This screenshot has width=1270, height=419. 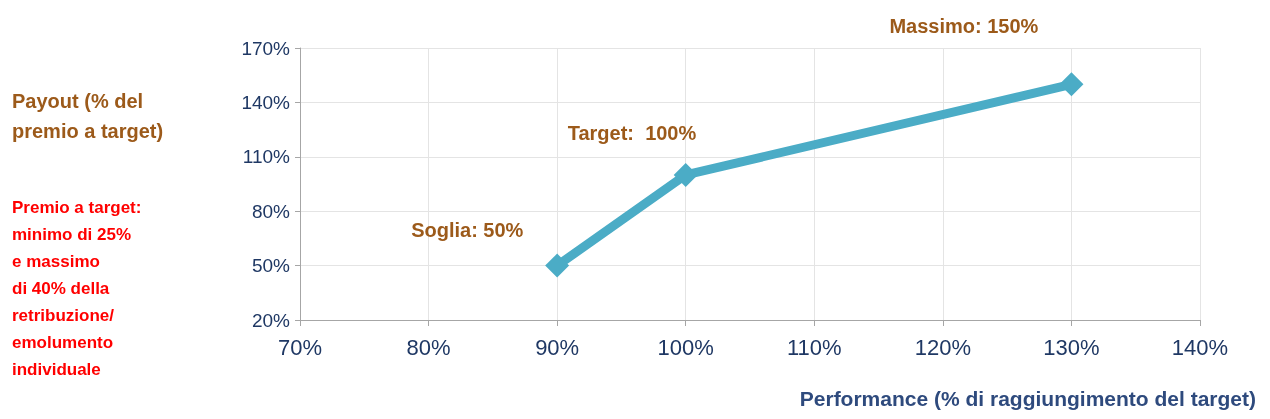 What do you see at coordinates (814, 347) in the screenshot?
I see `x-tick-label: 110%` at bounding box center [814, 347].